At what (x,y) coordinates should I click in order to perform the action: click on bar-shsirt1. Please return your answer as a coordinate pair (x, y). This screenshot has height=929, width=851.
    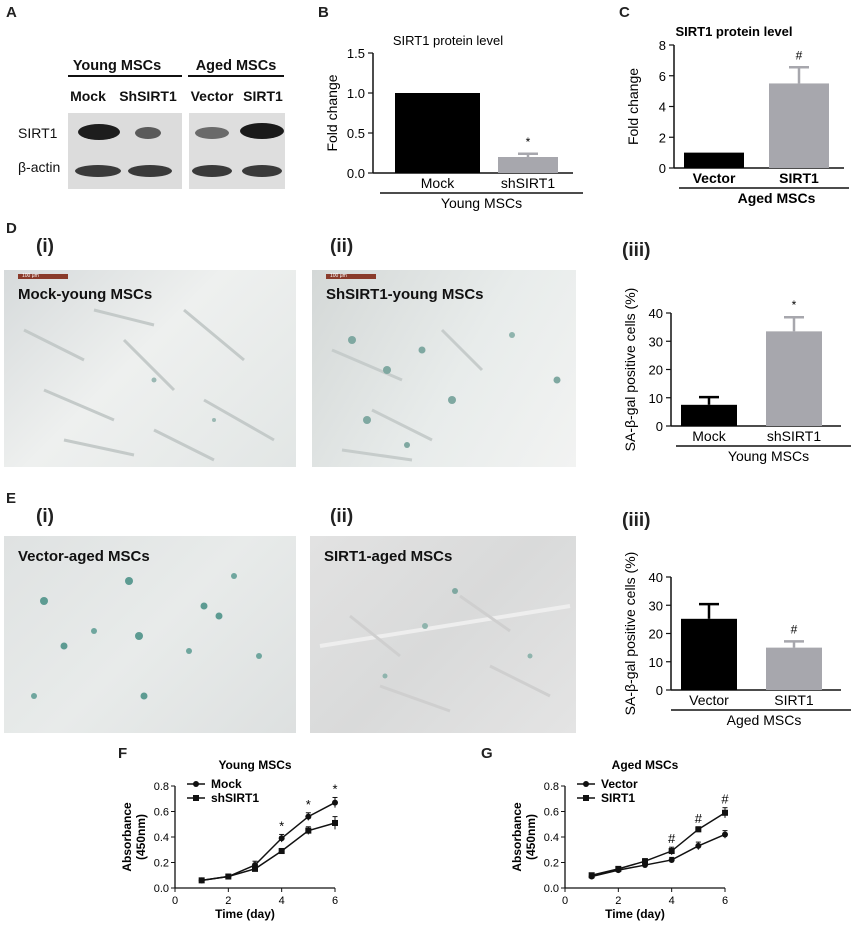
    Looking at the image, I should click on (794, 378).